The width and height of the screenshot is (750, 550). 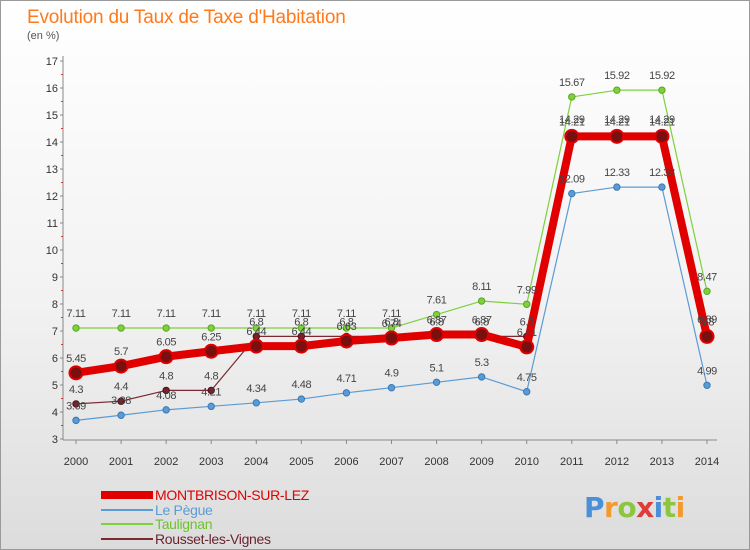 I want to click on y-tick-label: 10, so click(x=52, y=251).